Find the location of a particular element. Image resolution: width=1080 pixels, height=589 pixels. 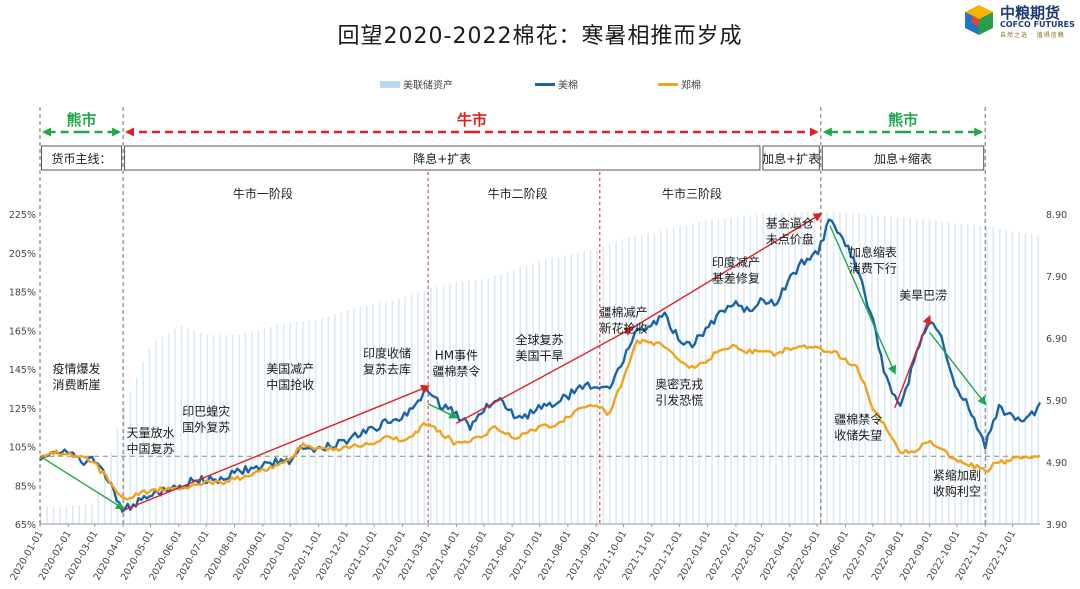

bull-stage-label-0: 牛市一阶段 is located at coordinates (263, 193).